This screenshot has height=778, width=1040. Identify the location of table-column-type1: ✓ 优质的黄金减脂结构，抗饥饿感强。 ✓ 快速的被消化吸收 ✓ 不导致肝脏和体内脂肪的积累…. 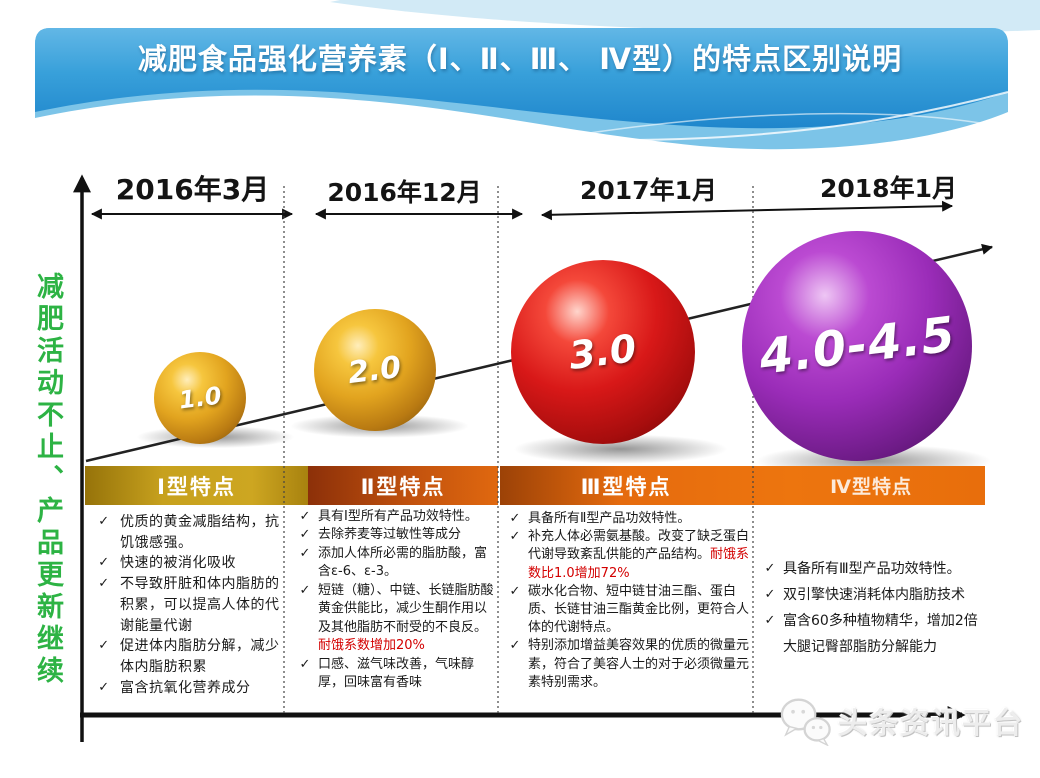
(186, 612).